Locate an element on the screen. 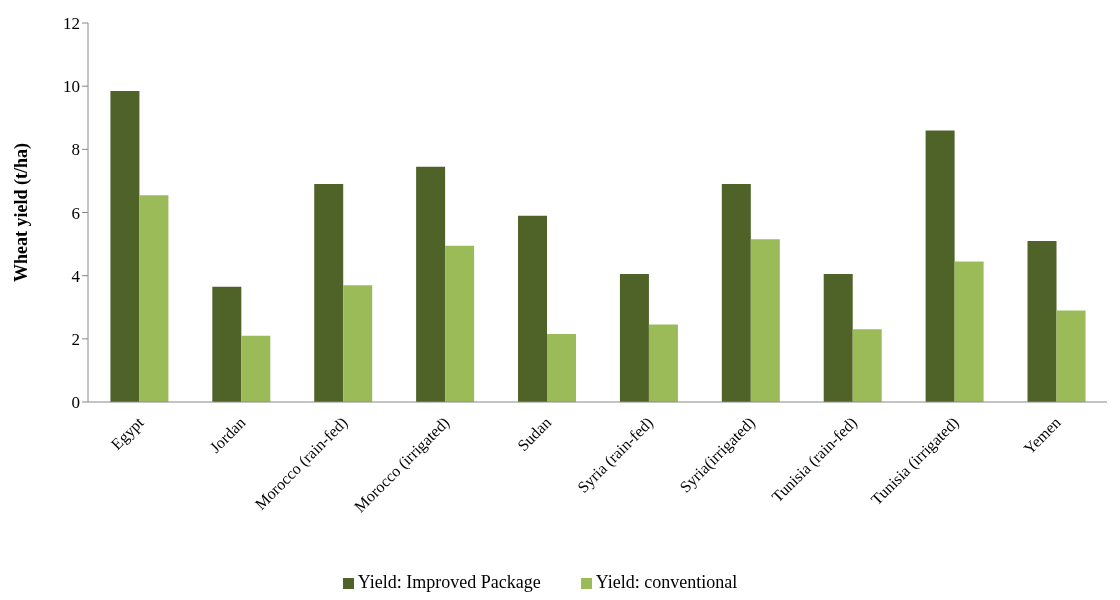  y-tick-label: 2 is located at coordinates (75, 339).